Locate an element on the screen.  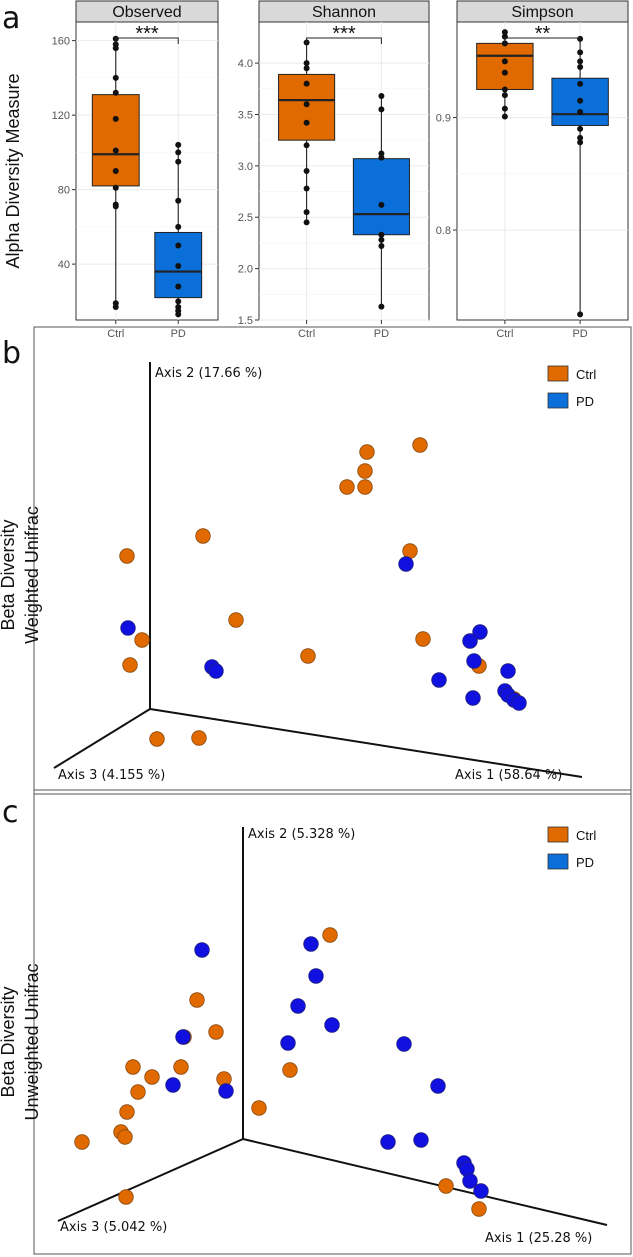
beta-unweighted-axis1-line is located at coordinates (425, 1182).